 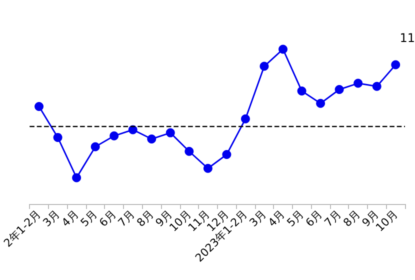 I want to click on text: 11, so click(x=407, y=38).